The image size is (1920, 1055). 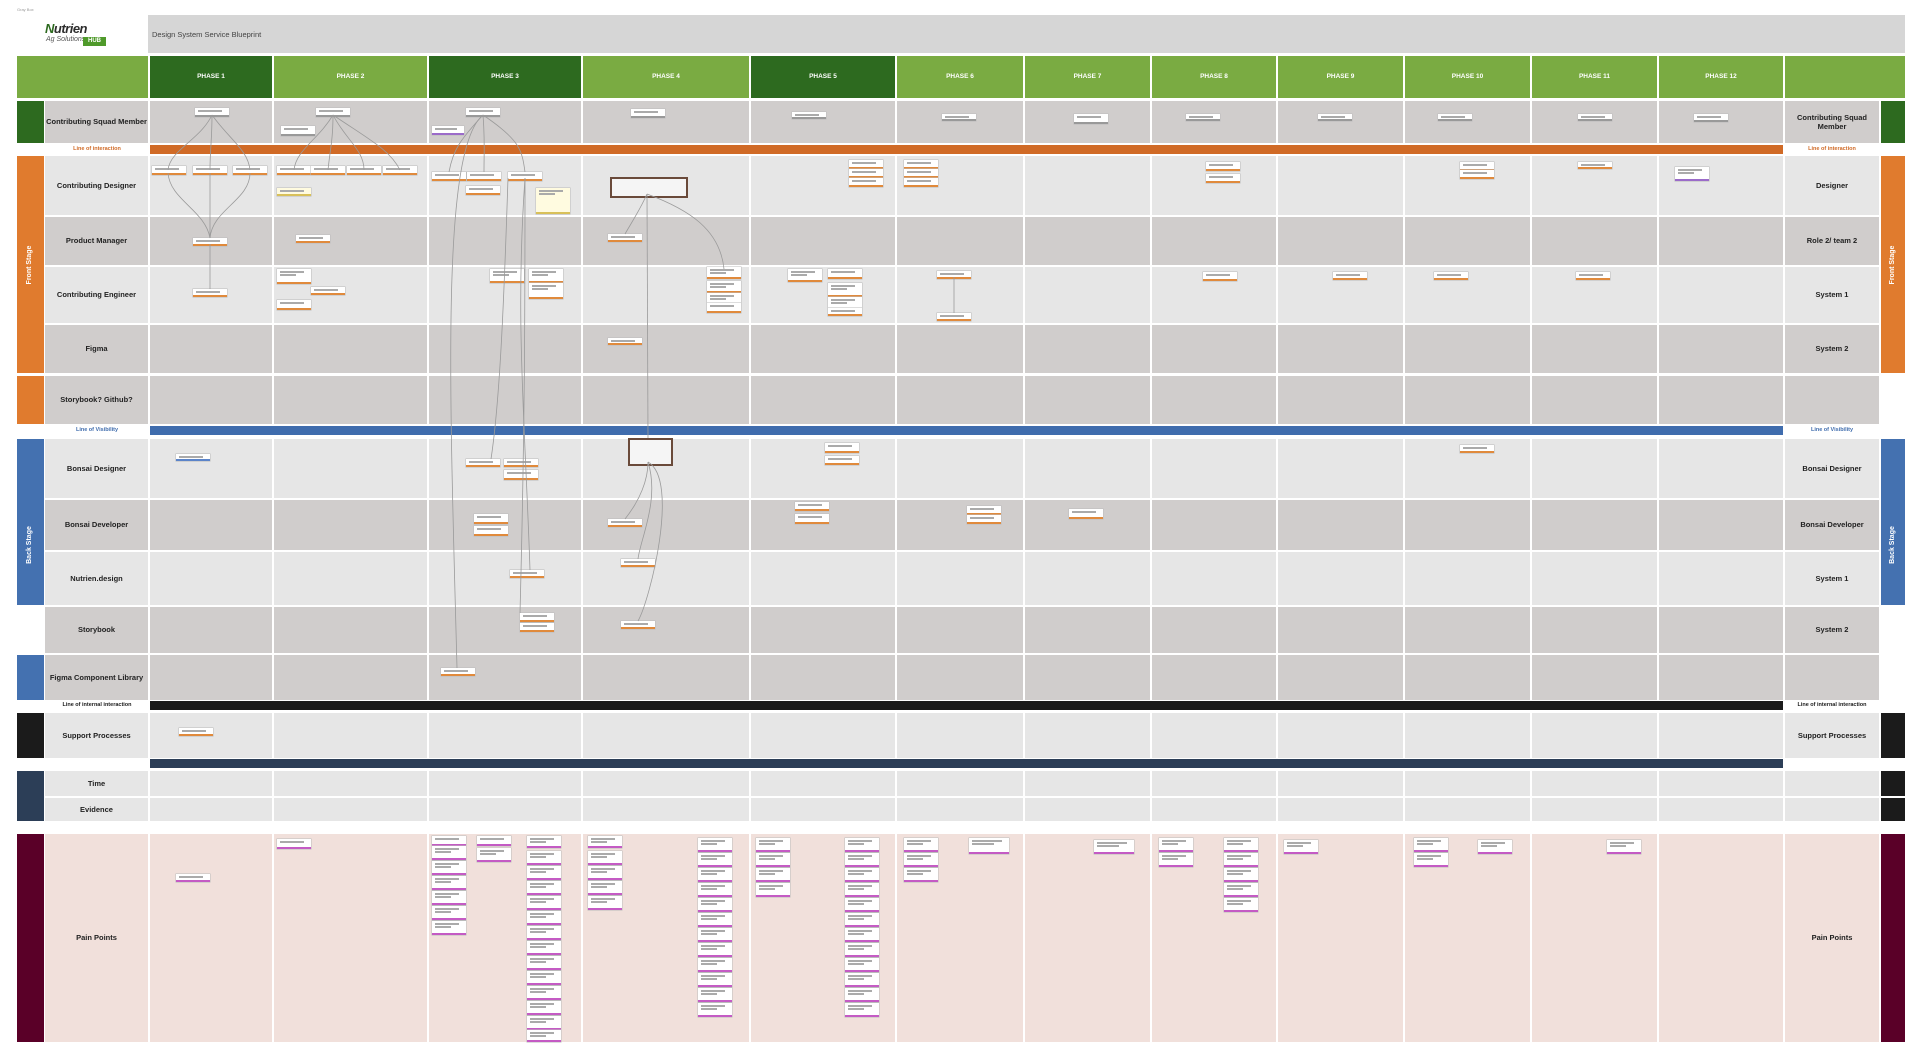 I want to click on squad-strip-left, so click(x=30, y=122).